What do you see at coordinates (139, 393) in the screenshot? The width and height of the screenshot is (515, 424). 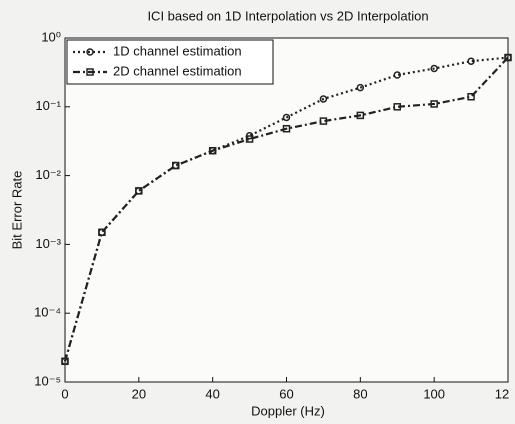 I see `x-tick-label: 20` at bounding box center [139, 393].